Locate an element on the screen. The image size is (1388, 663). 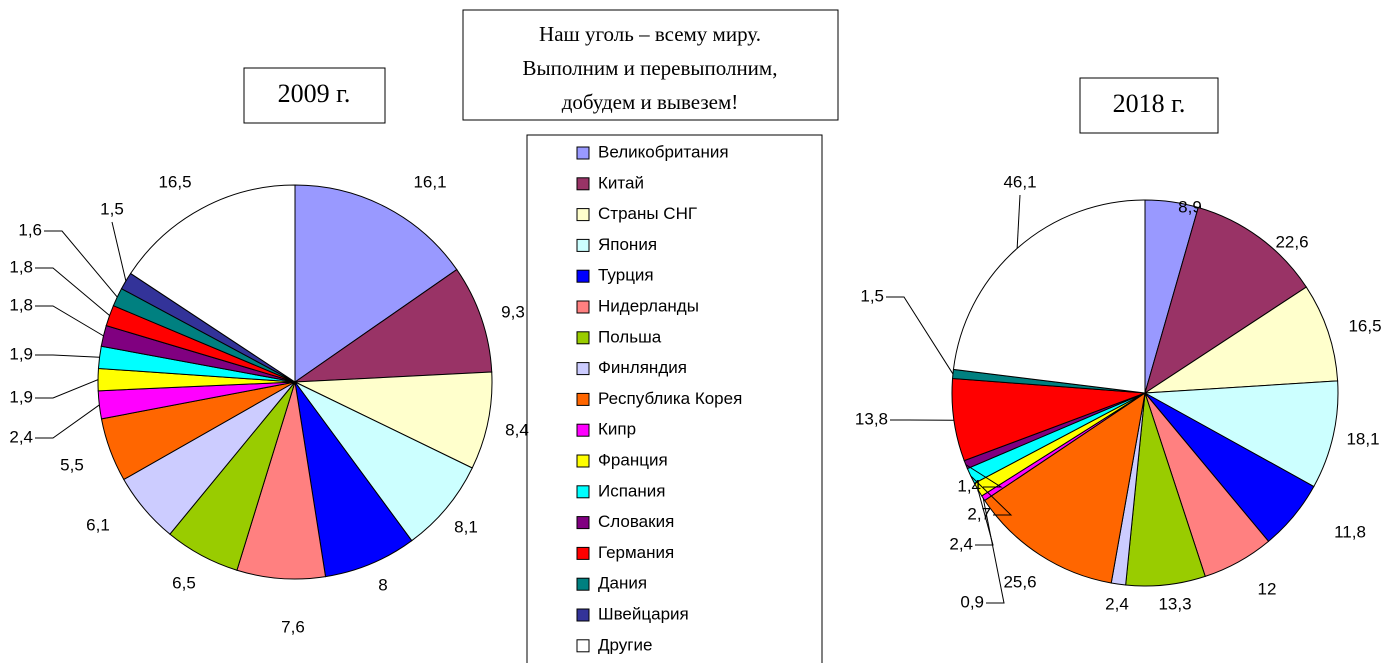
legend-label: Кипр is located at coordinates (617, 429).